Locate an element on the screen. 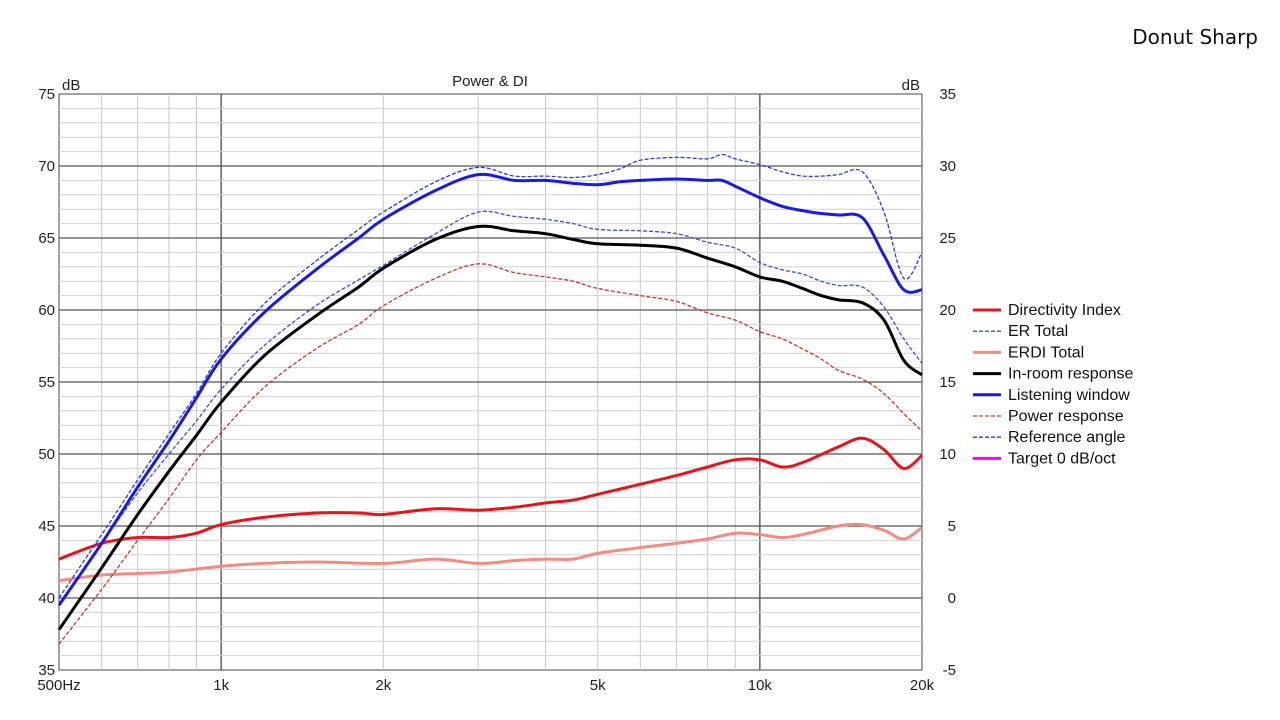 The width and height of the screenshot is (1280, 720). left-y-tick-label: 65 is located at coordinates (46, 238).